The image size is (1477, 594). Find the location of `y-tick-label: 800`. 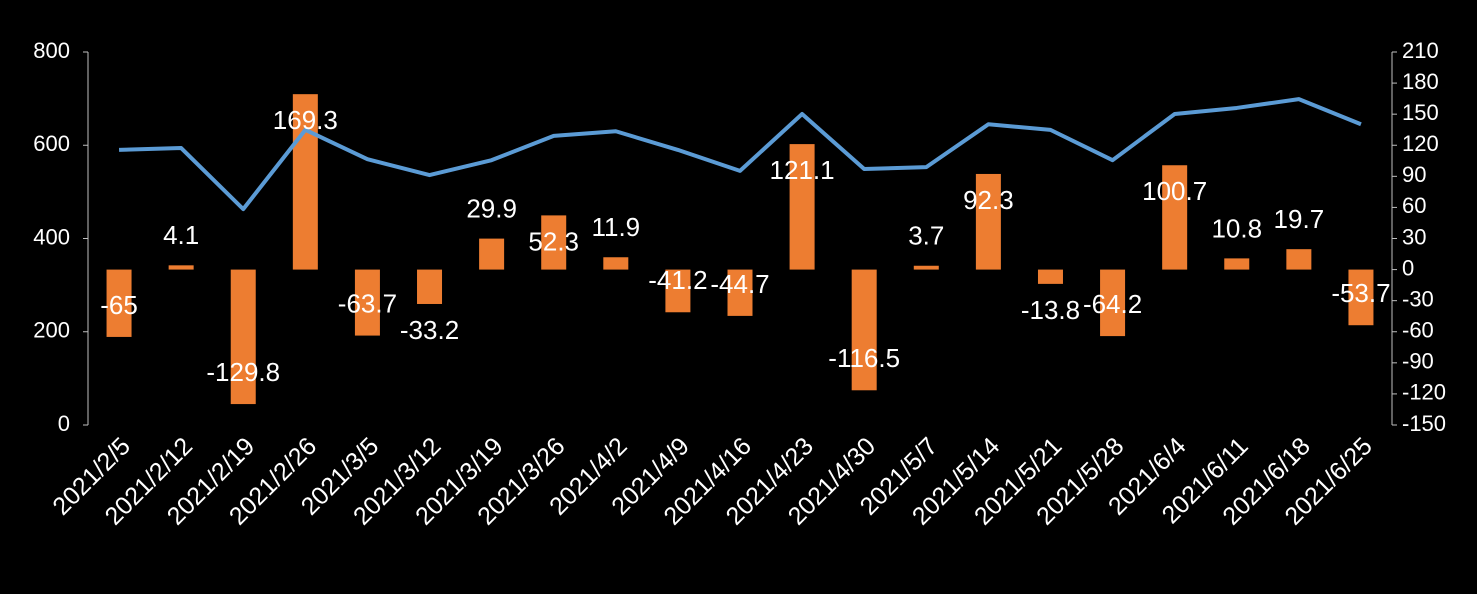

y-tick-label: 800 is located at coordinates (51, 50).